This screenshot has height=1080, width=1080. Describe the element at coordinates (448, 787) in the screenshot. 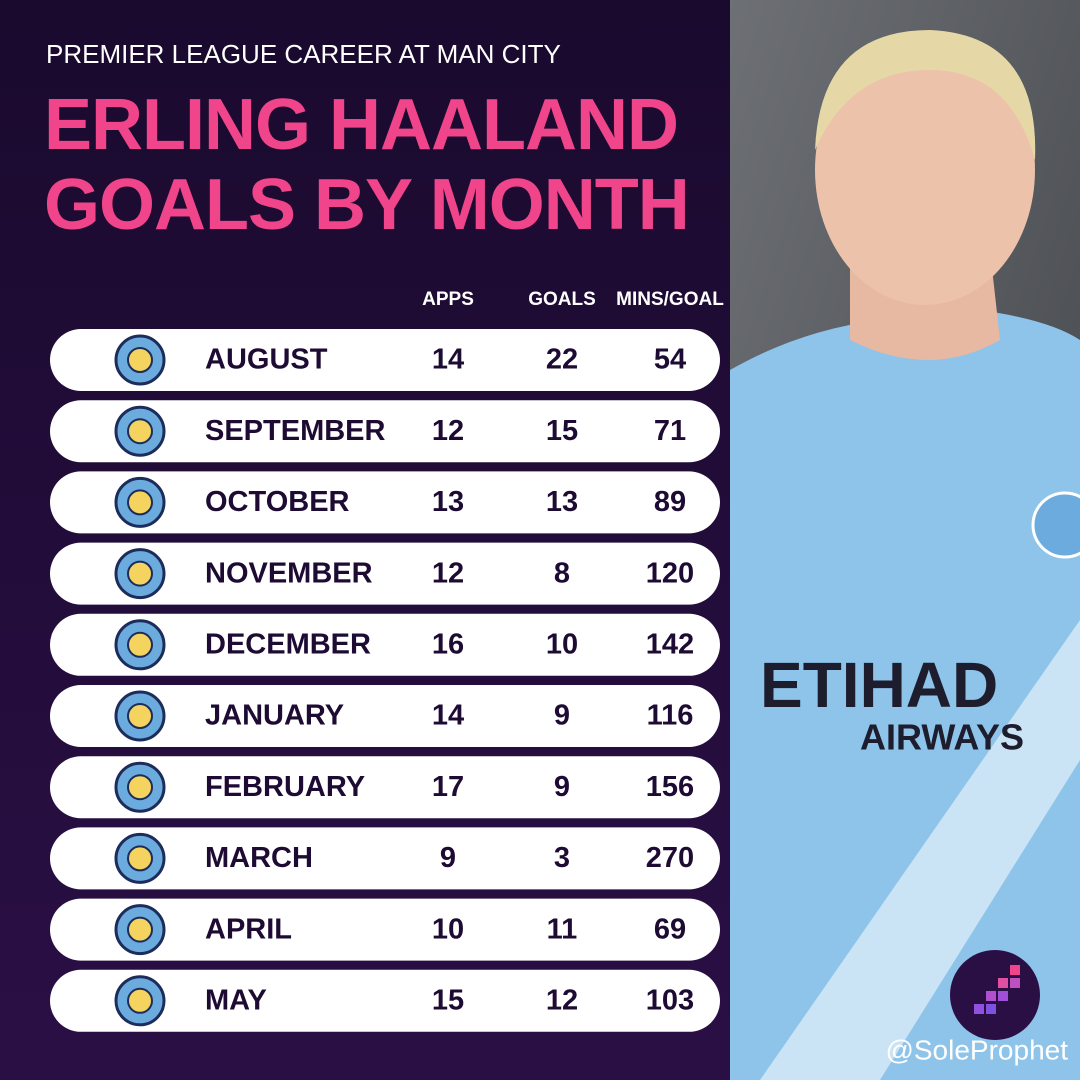

I see `stat: 17` at that location.